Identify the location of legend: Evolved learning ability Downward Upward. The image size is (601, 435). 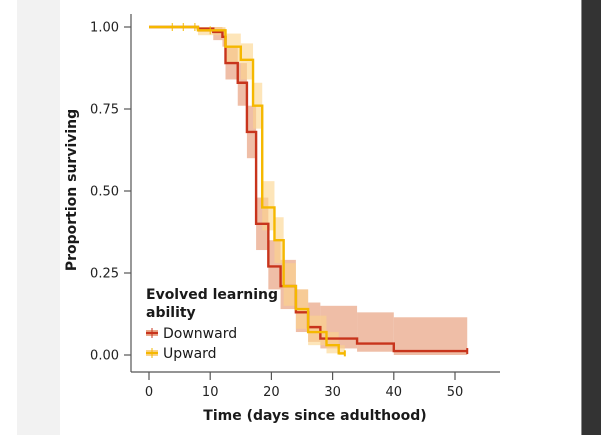
(212, 324).